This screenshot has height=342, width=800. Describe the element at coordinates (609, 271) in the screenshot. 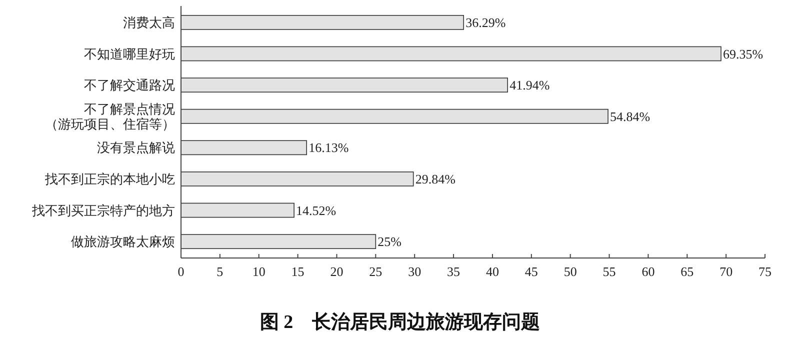

I see `x-tick-label: 55` at that location.